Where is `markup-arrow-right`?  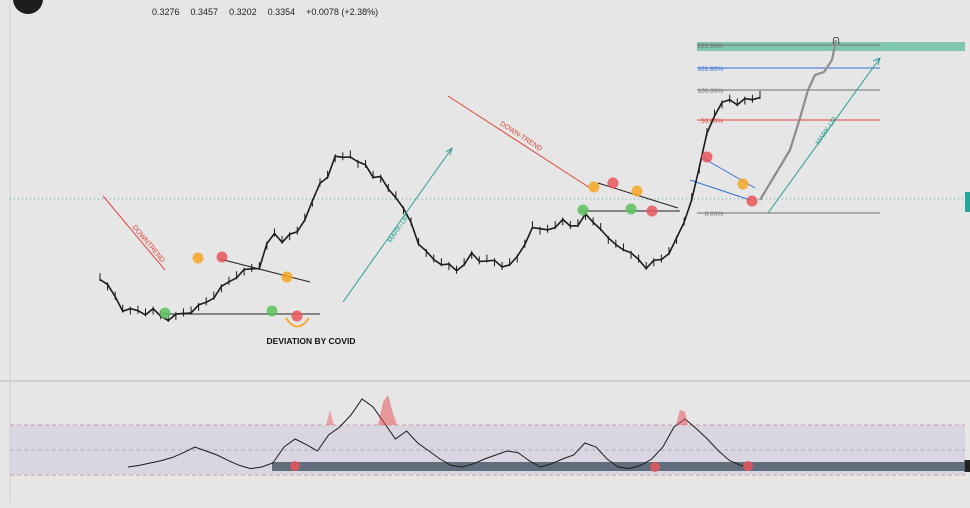
markup-arrow-right is located at coordinates (824, 135).